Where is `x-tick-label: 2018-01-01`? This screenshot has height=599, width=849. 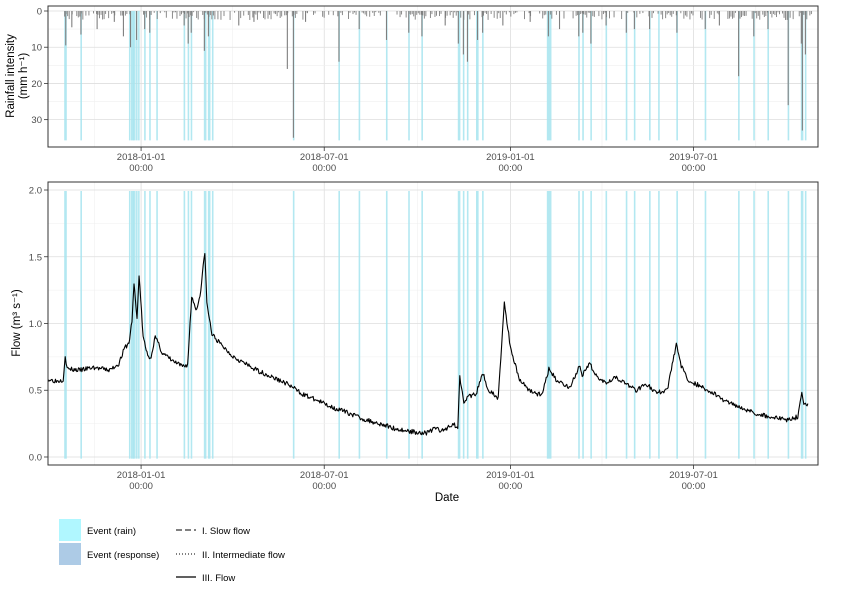 x-tick-label: 2018-01-01 is located at coordinates (141, 475).